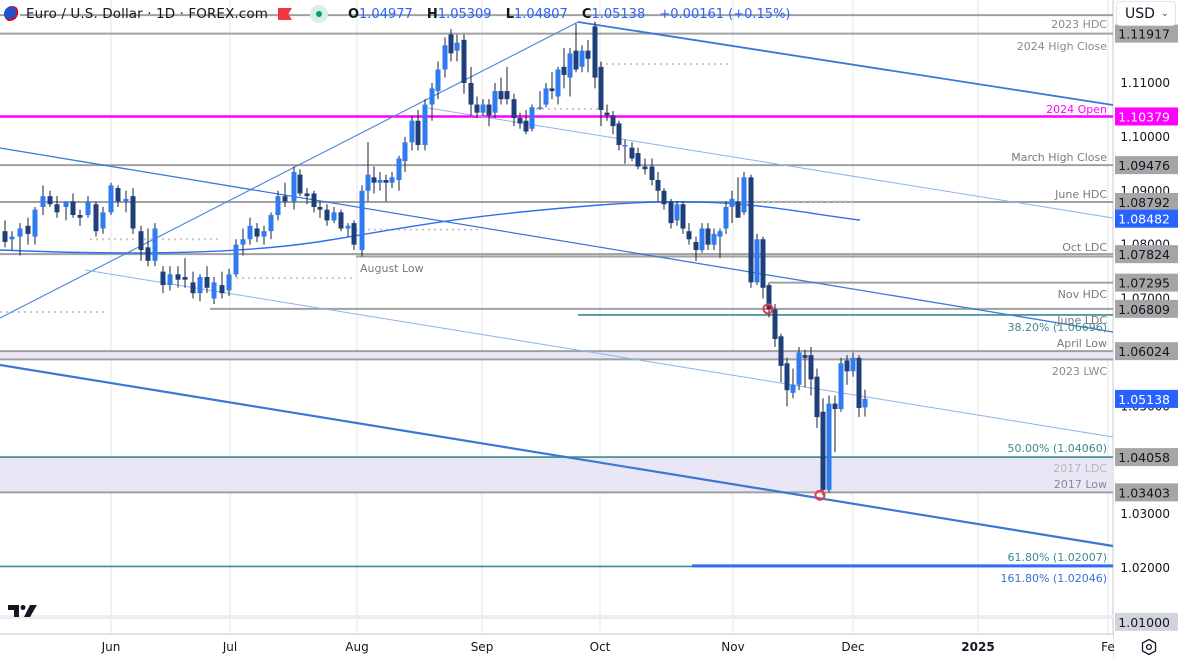  What do you see at coordinates (618, 14) in the screenshot?
I see `close-value: 1.05138` at bounding box center [618, 14].